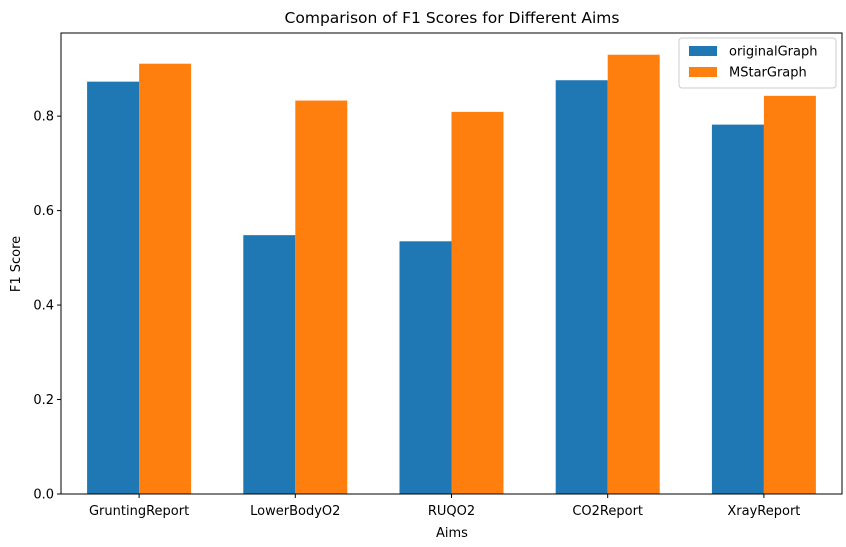 Image resolution: width=846 pixels, height=547 pixels. What do you see at coordinates (763, 511) in the screenshot?
I see `x-tick-label: XrayReport` at bounding box center [763, 511].